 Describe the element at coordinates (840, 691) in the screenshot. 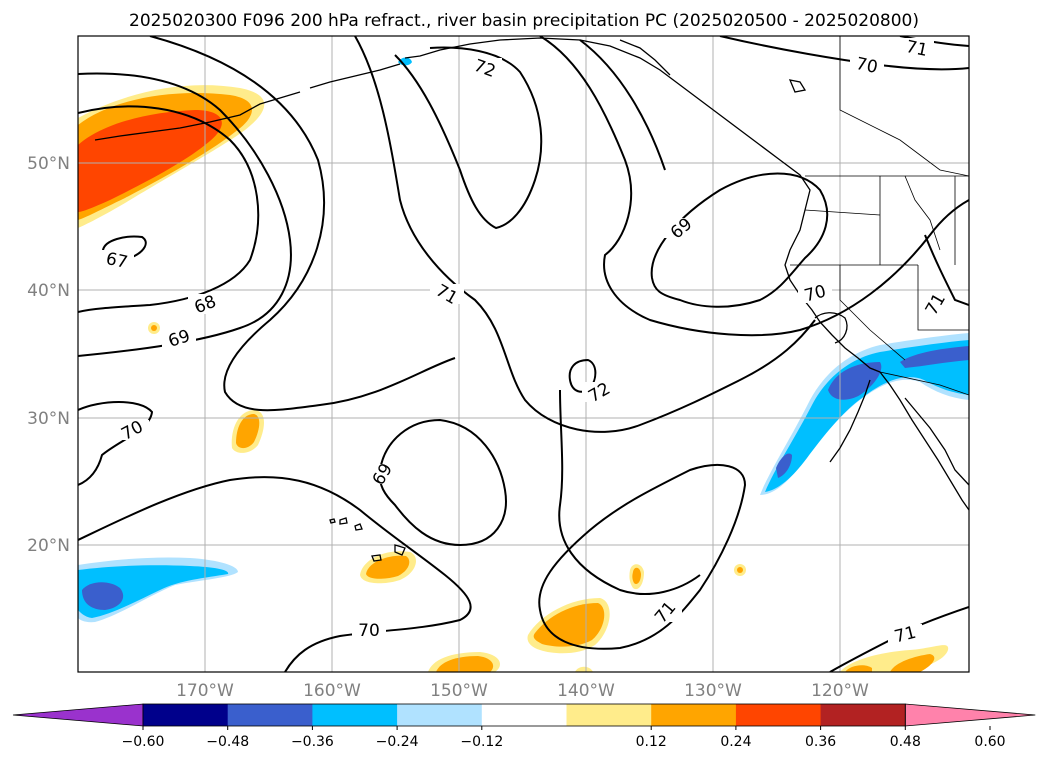

I see `lon-label: 120°W` at that location.